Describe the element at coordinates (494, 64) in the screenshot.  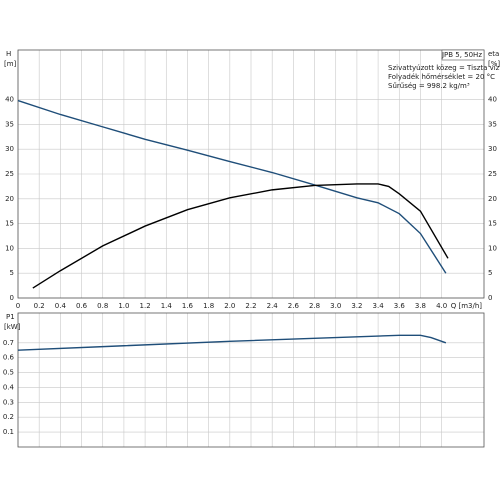
I see `y2-axis-unit: [%]` at that location.